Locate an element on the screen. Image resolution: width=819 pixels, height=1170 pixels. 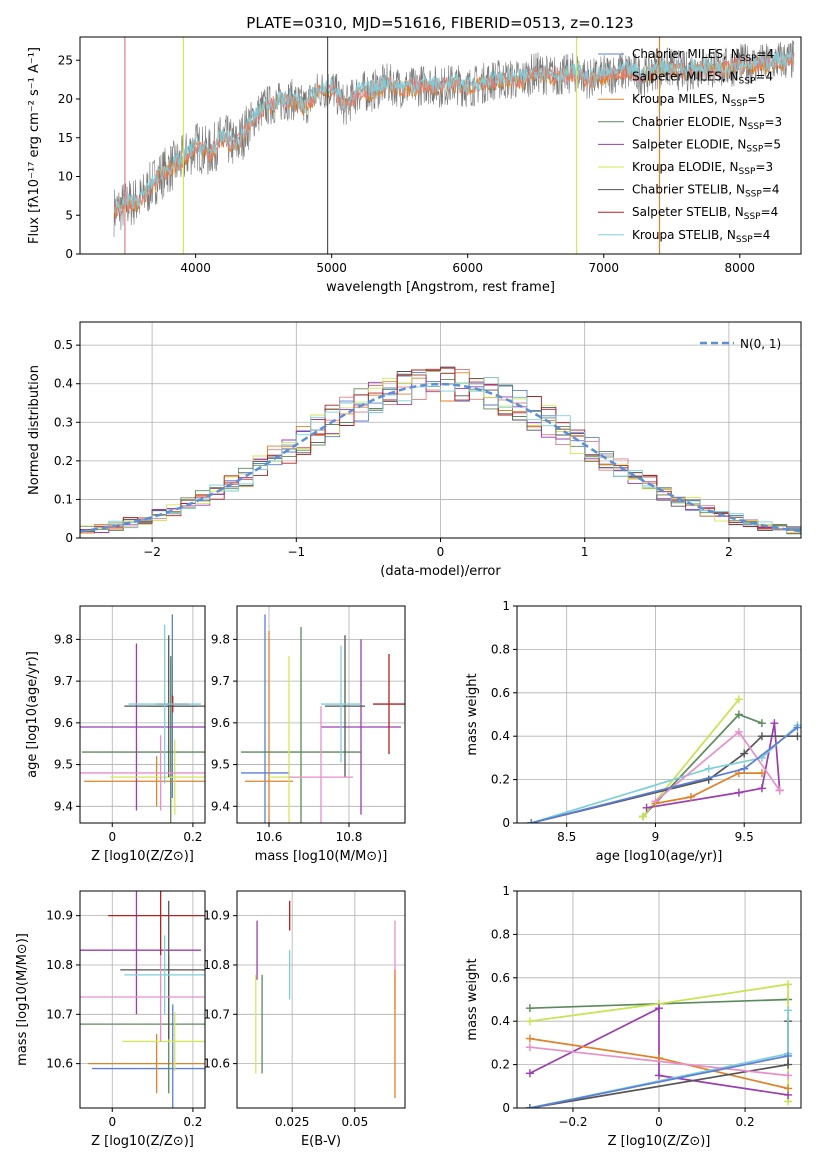
x-tick-label: 6000 is located at coordinates (467, 268).